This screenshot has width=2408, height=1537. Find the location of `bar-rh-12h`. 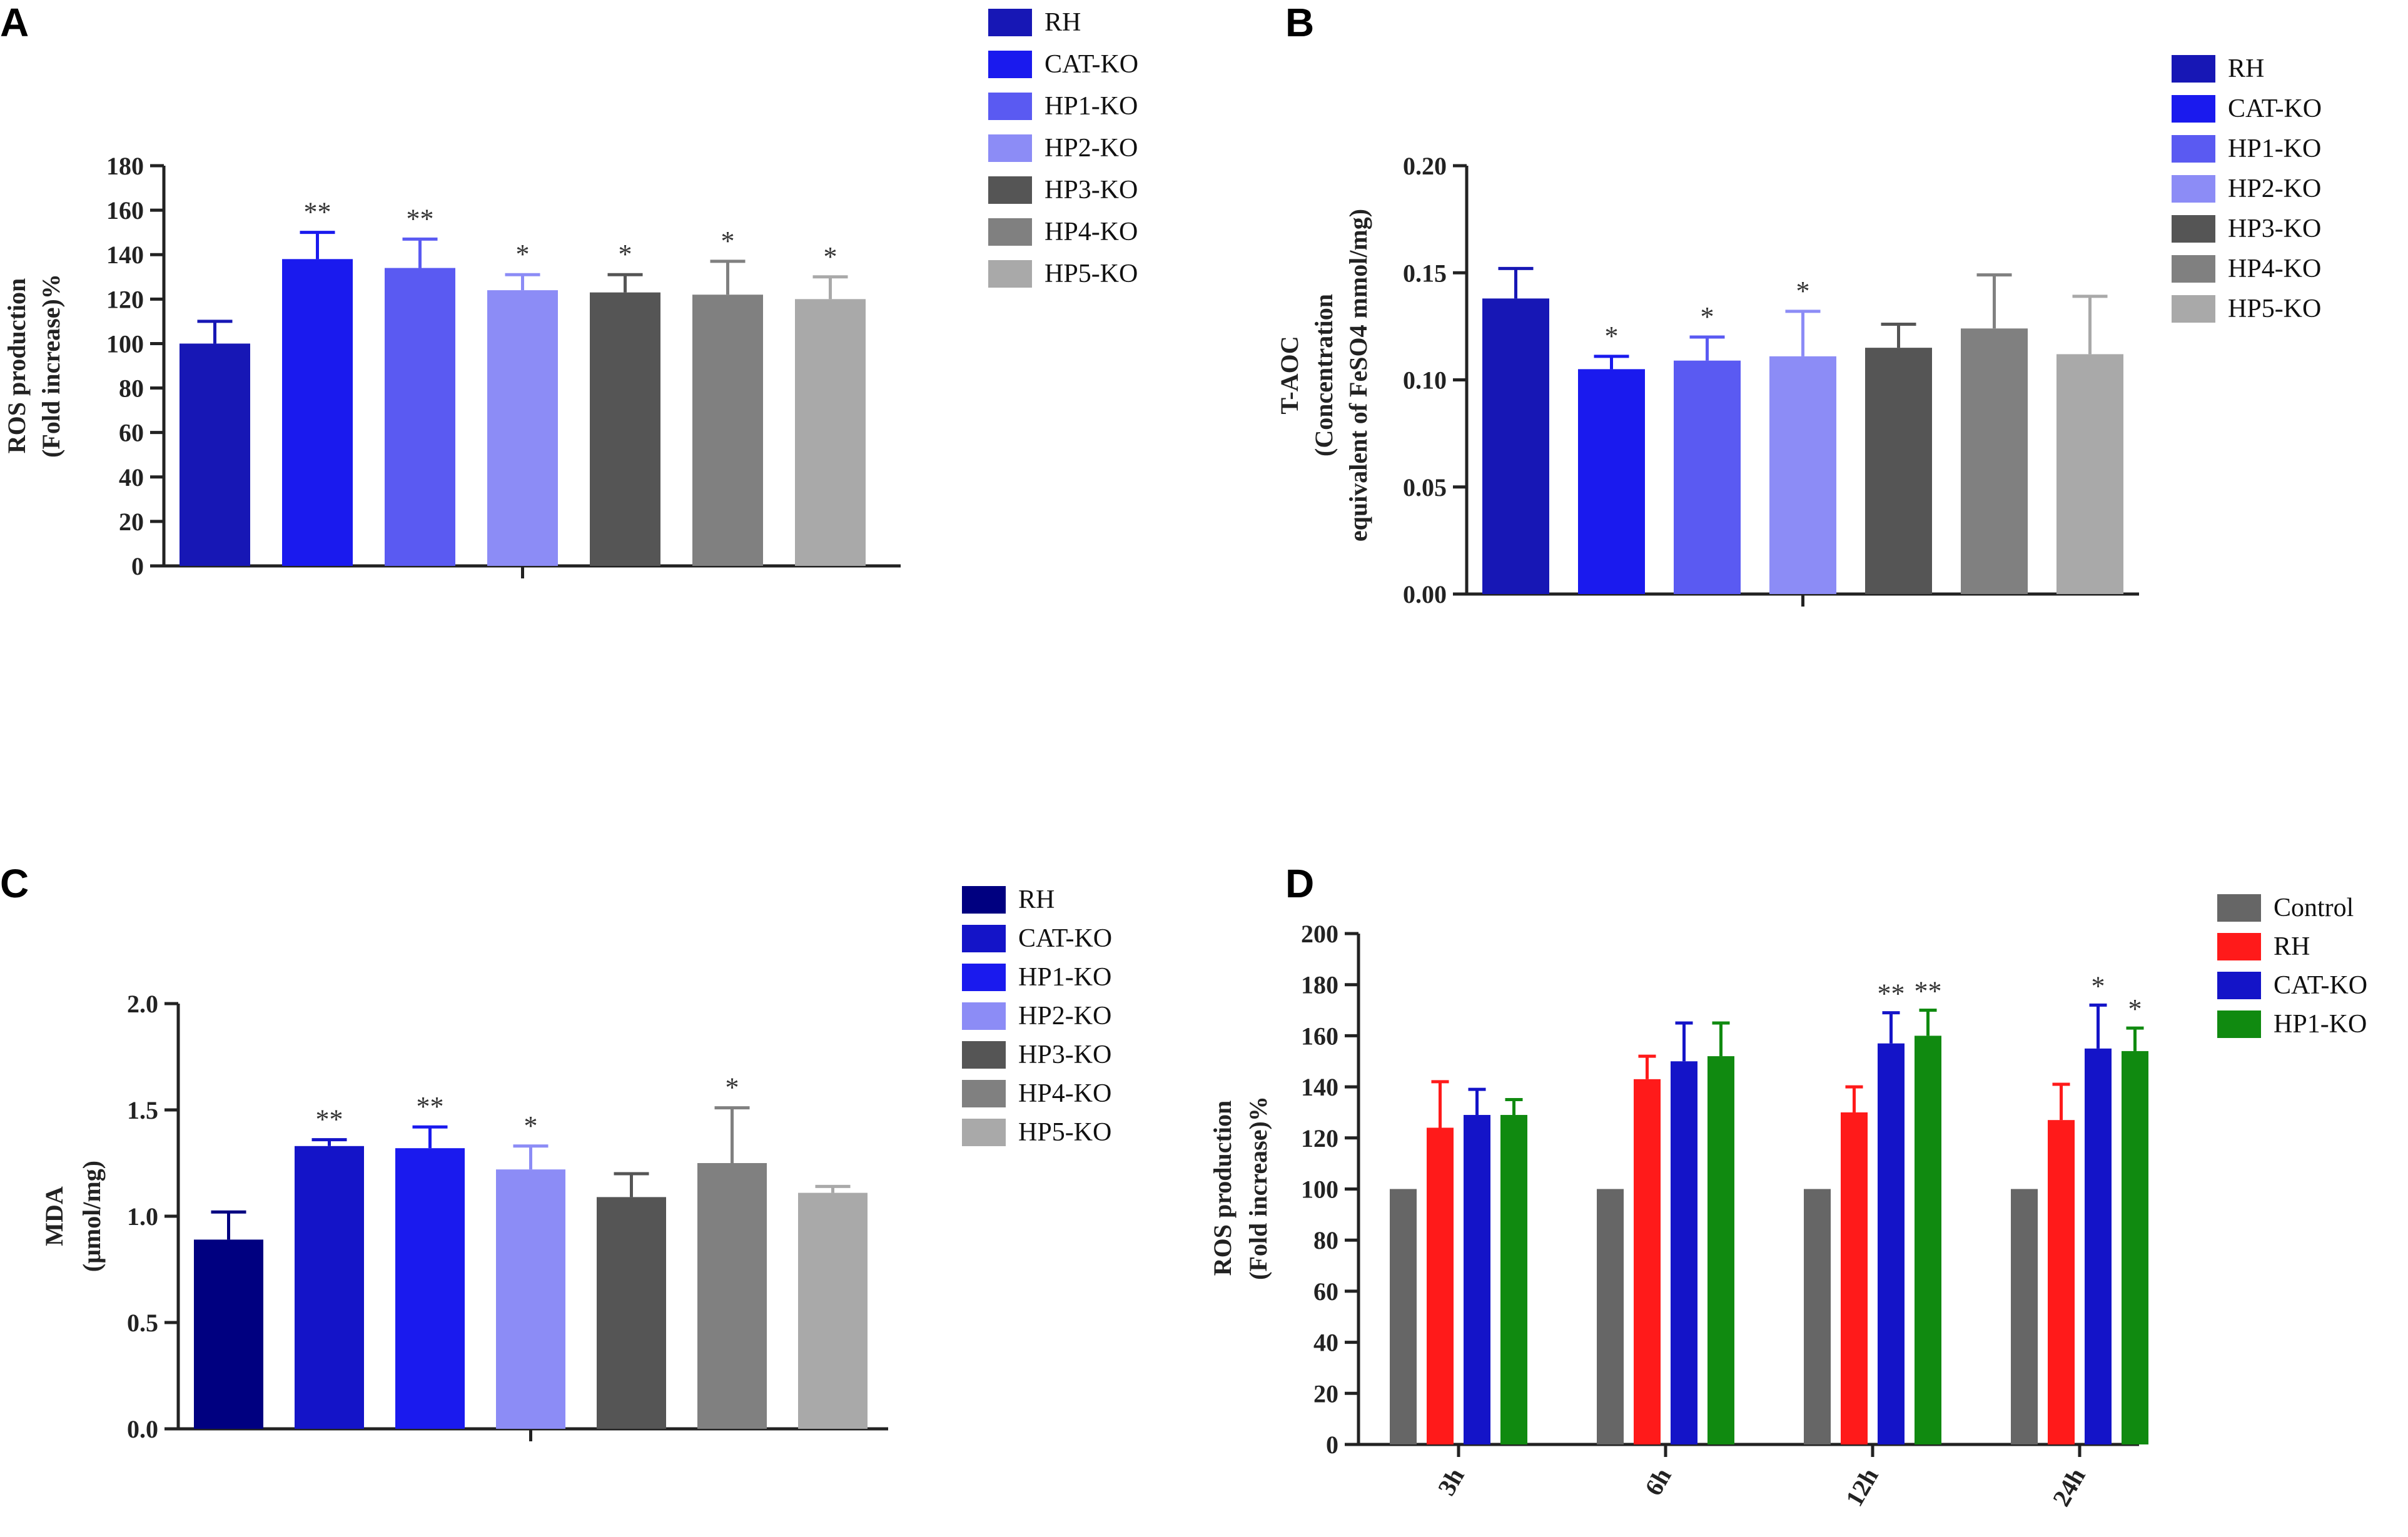

bar-rh-12h is located at coordinates (1854, 1278).